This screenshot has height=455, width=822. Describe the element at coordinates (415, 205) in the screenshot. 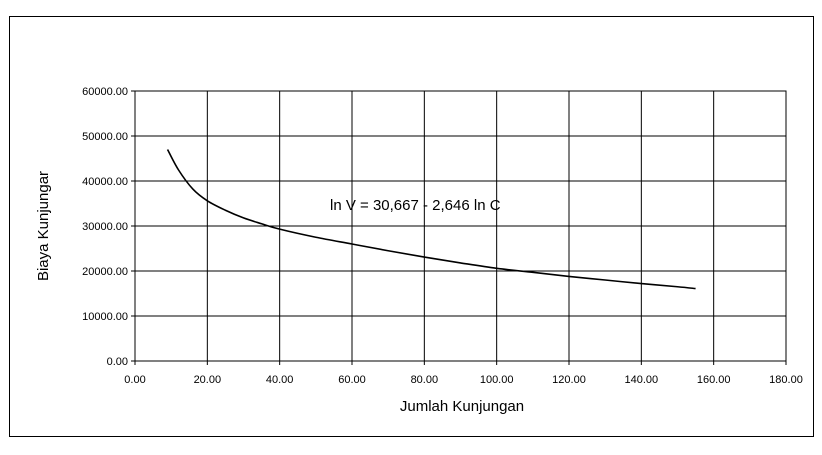

I see `equation-annotation: ln V = 30,667 - 2,646 ln C` at that location.